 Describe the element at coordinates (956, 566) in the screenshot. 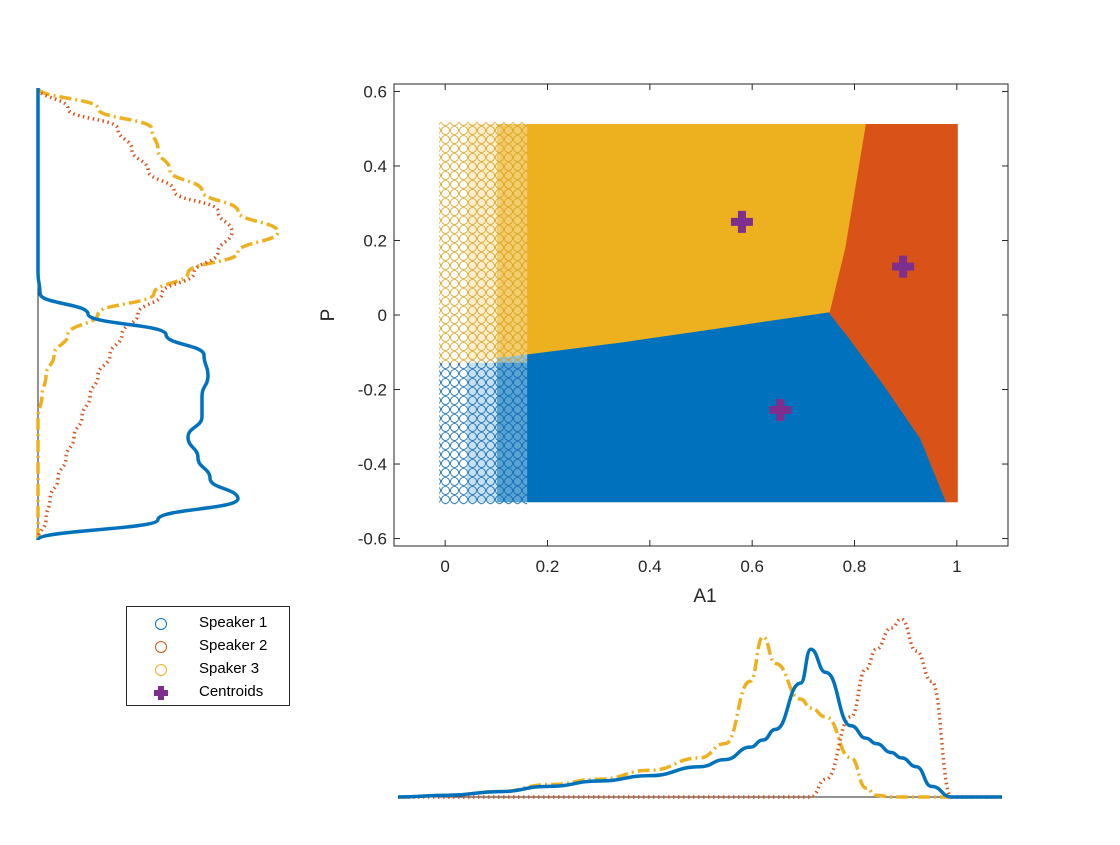

I see `x-tick-label: 1` at that location.